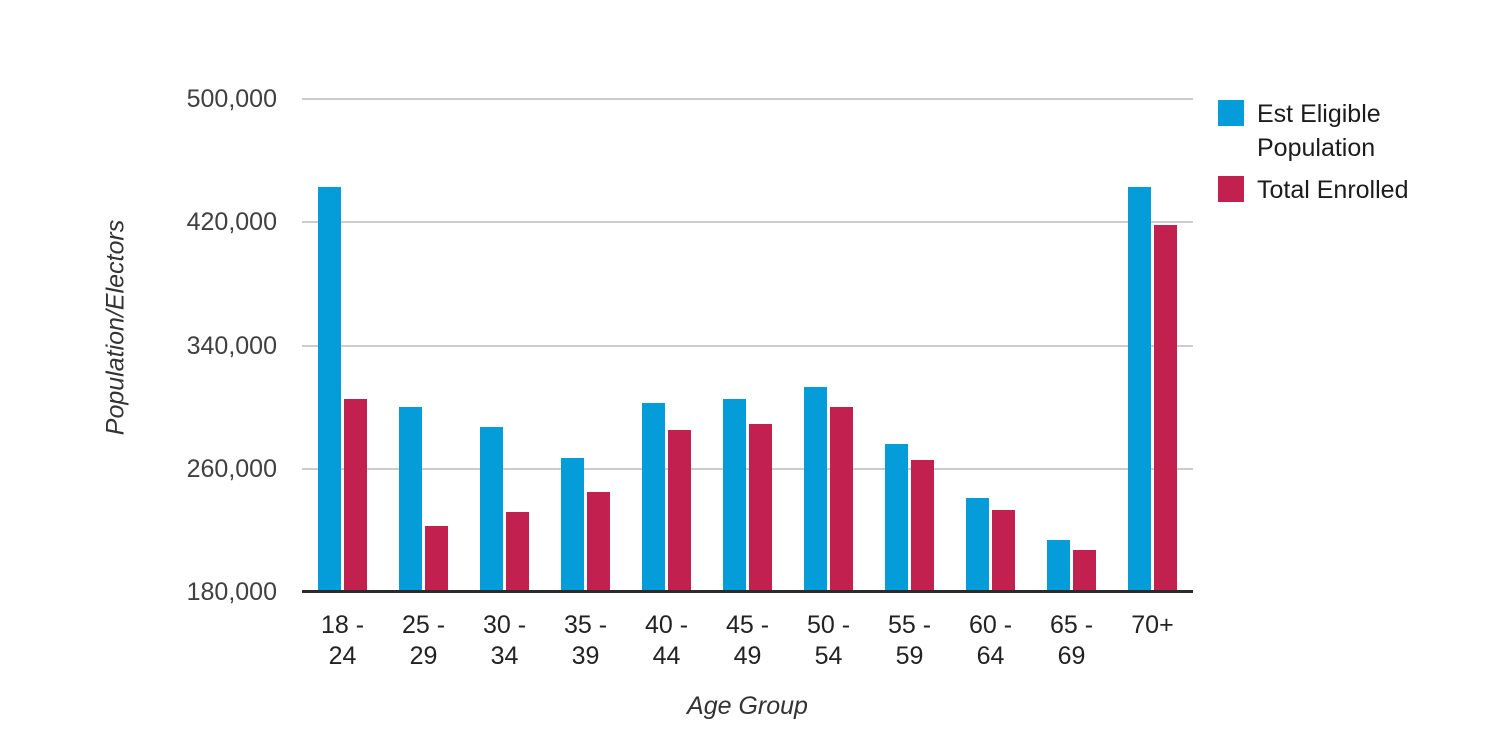 The height and width of the screenshot is (744, 1500). I want to click on x-tick-label: 40 - 44, so click(666, 640).